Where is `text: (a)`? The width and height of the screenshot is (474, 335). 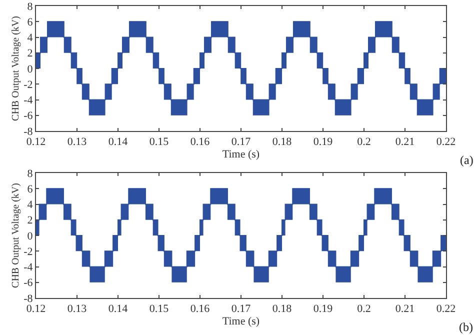
text: (a) is located at coordinates (467, 160).